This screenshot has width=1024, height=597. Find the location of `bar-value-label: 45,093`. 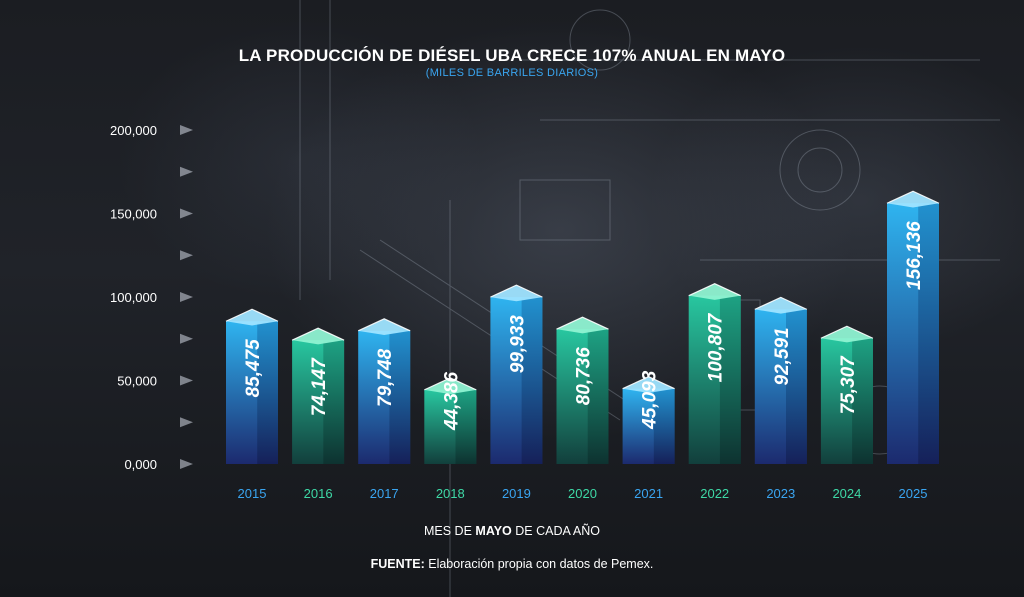

bar-value-label: 45,093 is located at coordinates (650, 400).